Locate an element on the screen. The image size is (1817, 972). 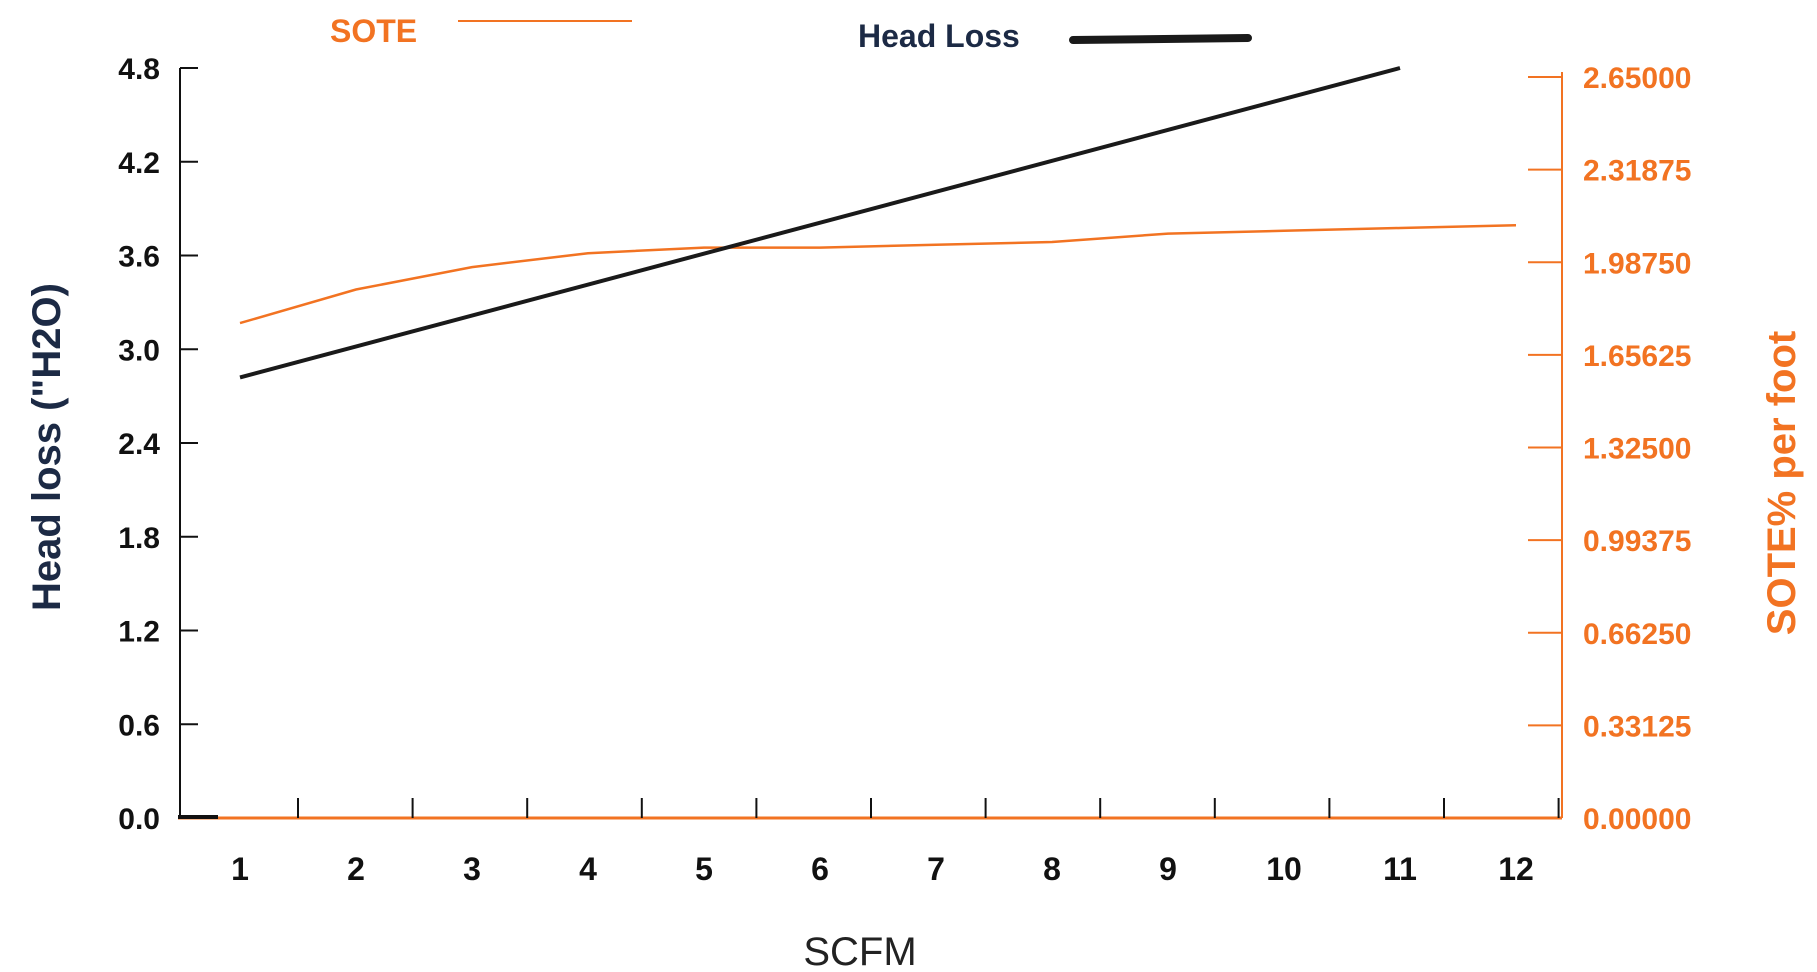
left-tick-label: 4.2 is located at coordinates (139, 163).